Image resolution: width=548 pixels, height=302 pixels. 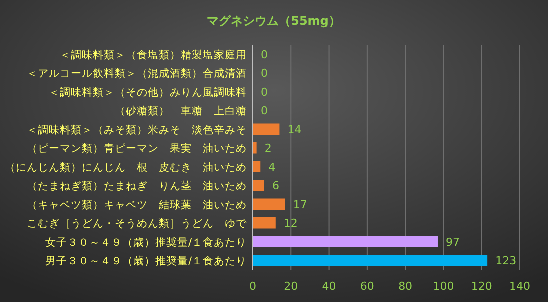 What do you see at coordinates (146, 242) in the screenshot?
I see `y-tick-label: 女子３０～４９（歳）推奨量/１食あたり` at bounding box center [146, 242].